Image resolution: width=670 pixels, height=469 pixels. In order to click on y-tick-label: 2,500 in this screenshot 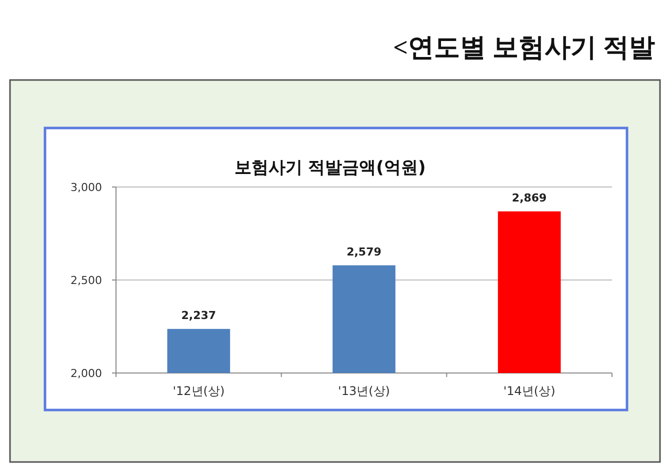, I will do `click(86, 280)`.